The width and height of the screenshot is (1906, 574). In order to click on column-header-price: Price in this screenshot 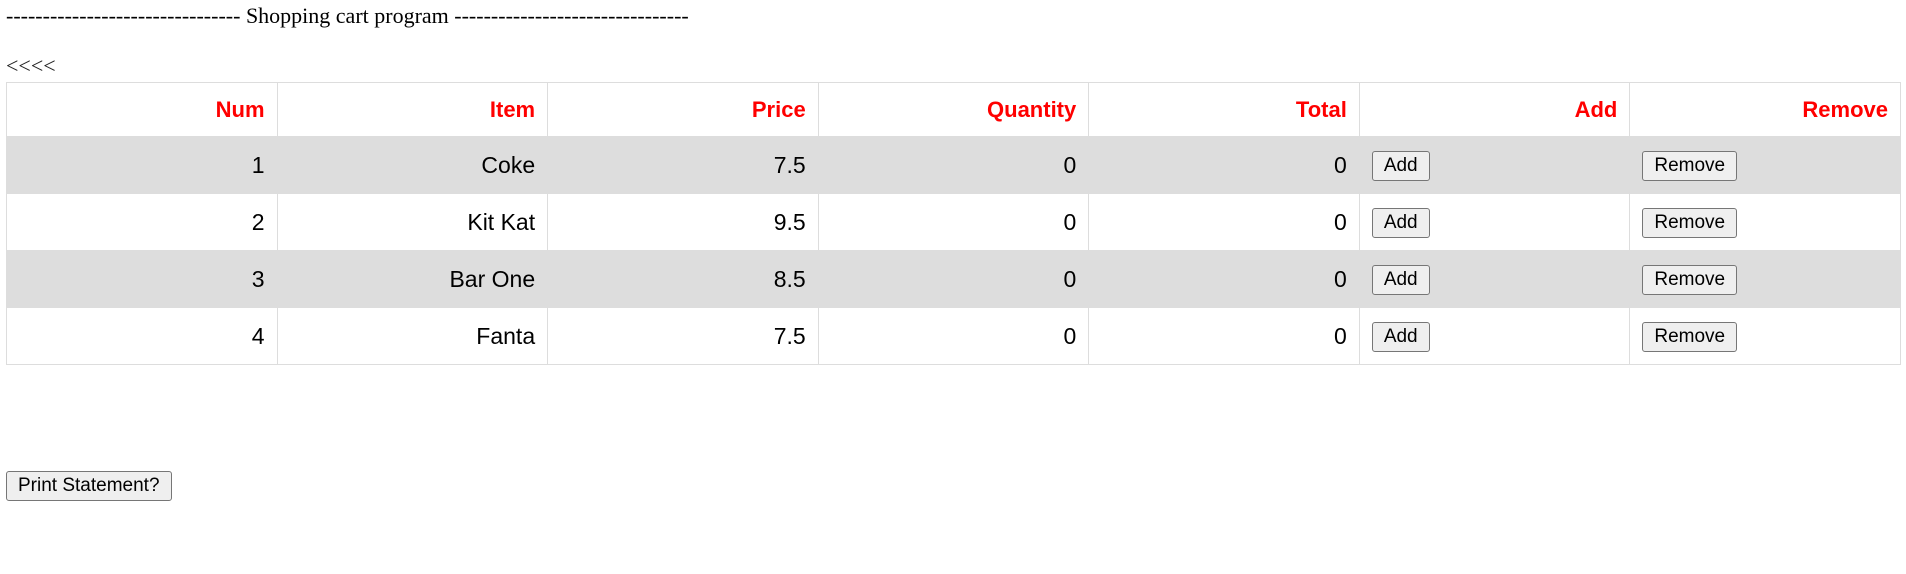, I will do `click(683, 109)`.